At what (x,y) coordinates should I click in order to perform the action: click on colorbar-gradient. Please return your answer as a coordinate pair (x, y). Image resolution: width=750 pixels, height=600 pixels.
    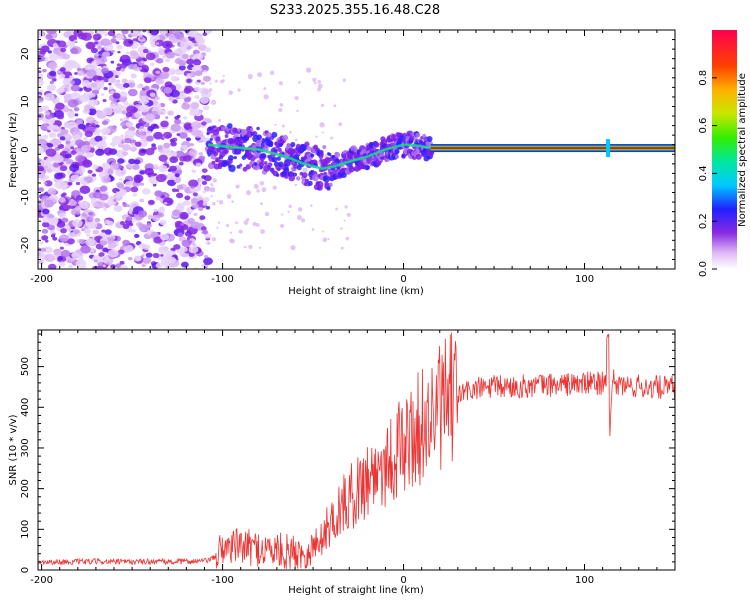
    Looking at the image, I should click on (724, 149).